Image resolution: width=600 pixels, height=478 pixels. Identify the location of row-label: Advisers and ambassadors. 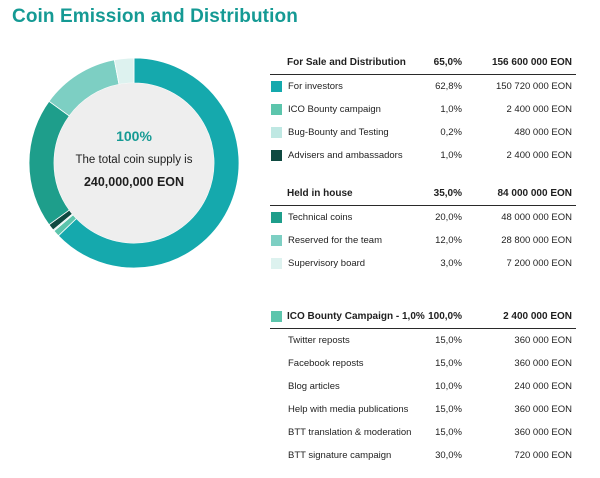
(345, 155).